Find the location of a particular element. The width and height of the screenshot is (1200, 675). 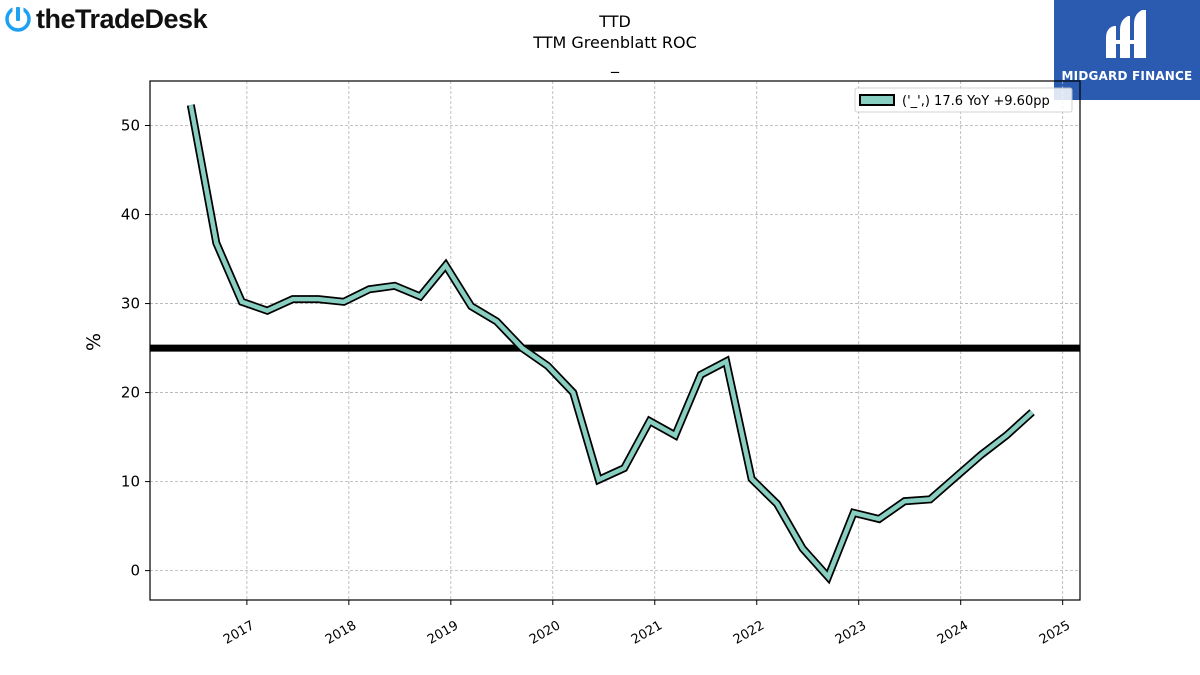

y-tick-label: 40 is located at coordinates (130, 215).